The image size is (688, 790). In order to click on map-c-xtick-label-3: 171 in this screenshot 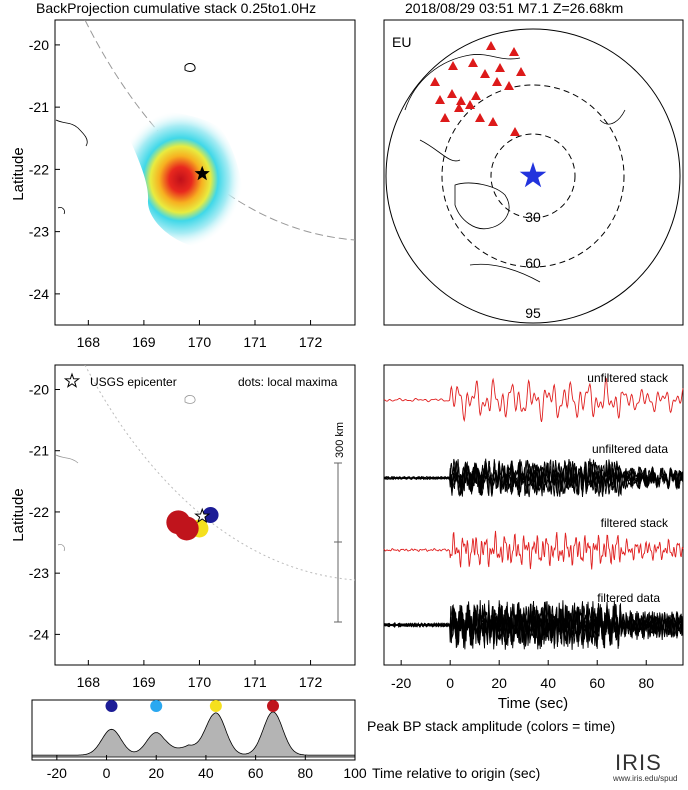, I will do `click(255, 682)`.